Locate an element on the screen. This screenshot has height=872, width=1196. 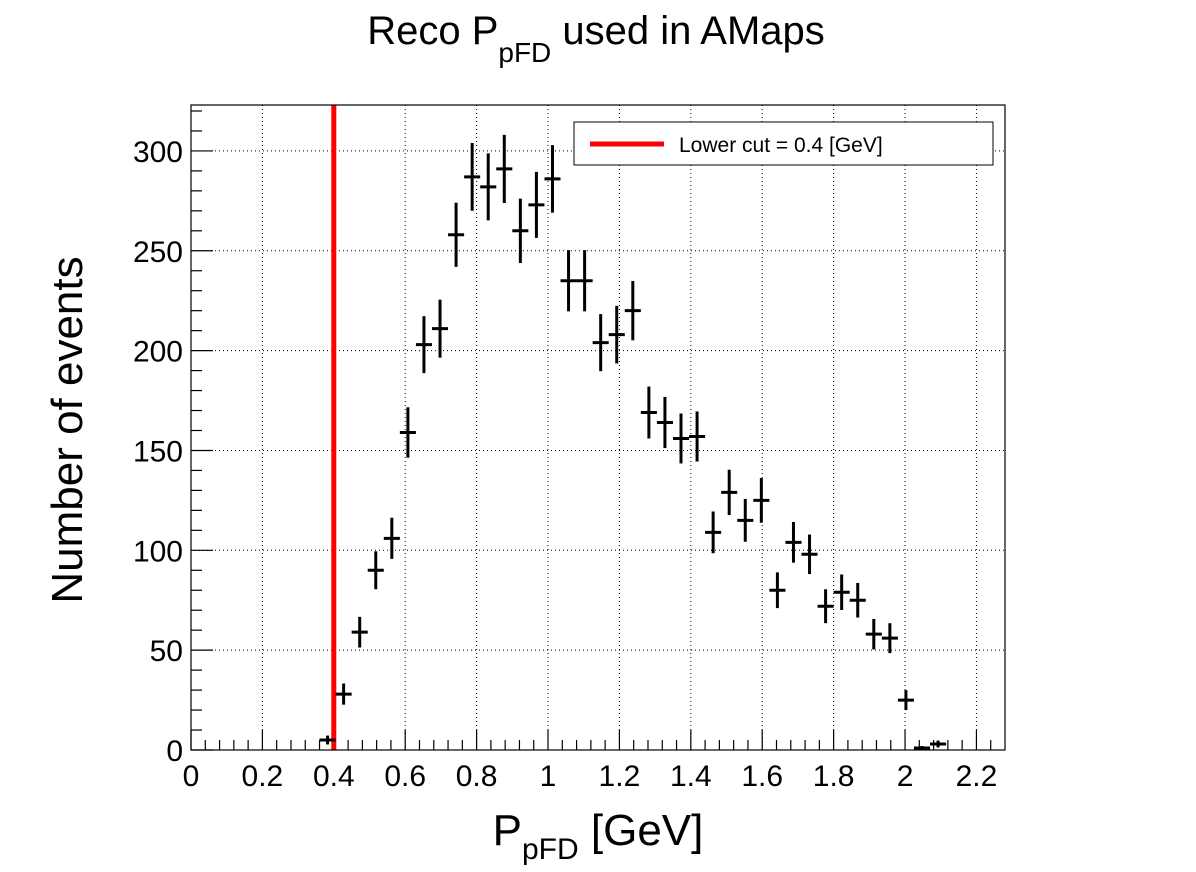
legend-entry-label: Lower cut = 0.4 [GeV] is located at coordinates (781, 145).